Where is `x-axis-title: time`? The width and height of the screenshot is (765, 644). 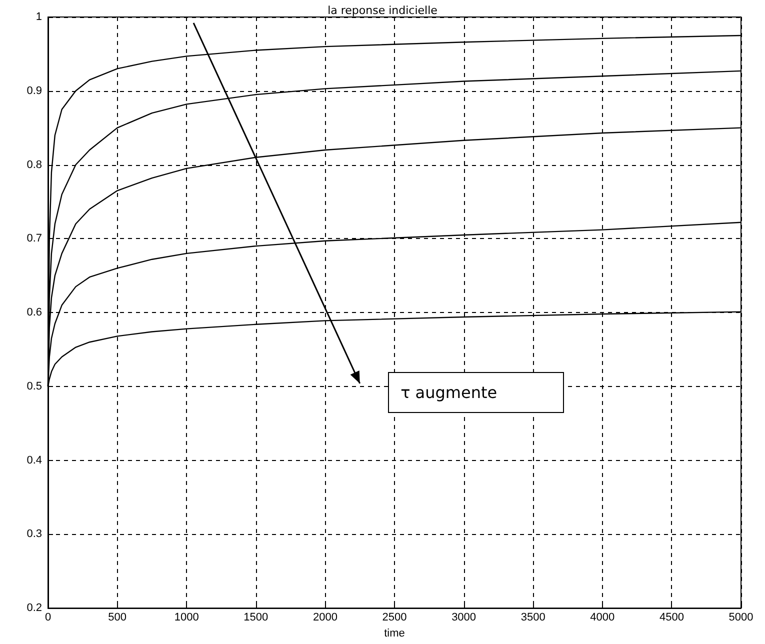
x-axis-title: time is located at coordinates (394, 634).